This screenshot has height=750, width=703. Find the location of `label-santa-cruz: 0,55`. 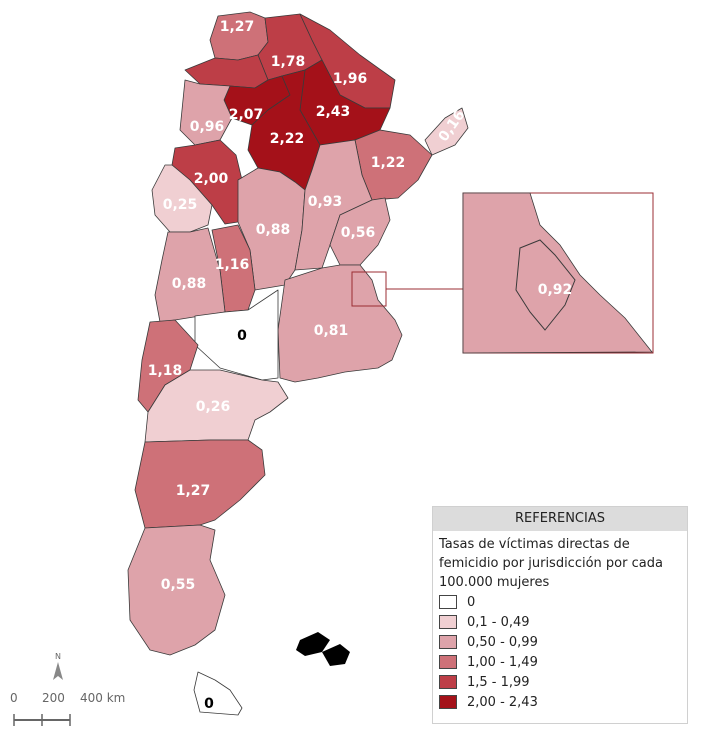

label-santa-cruz: 0,55 is located at coordinates (178, 585).